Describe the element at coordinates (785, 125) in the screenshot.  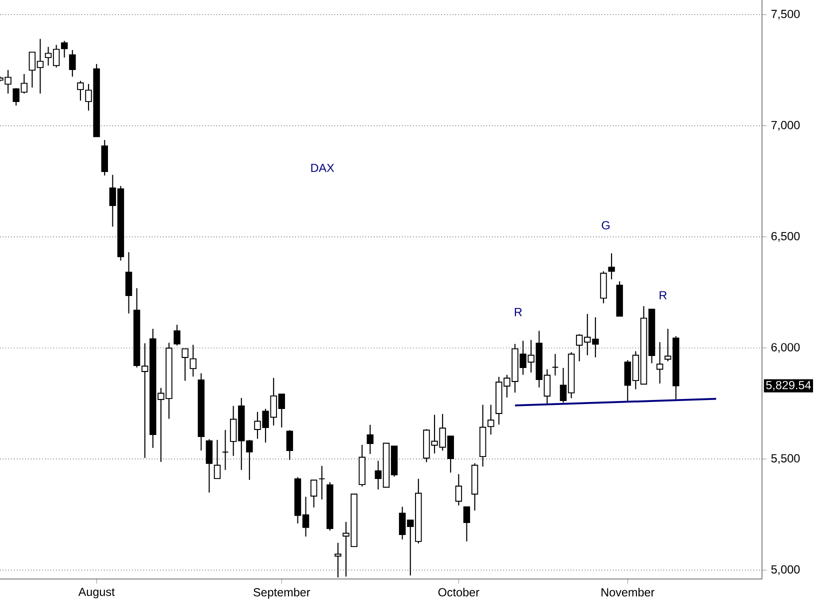
I see `y-tick-label: 7,000` at that location.